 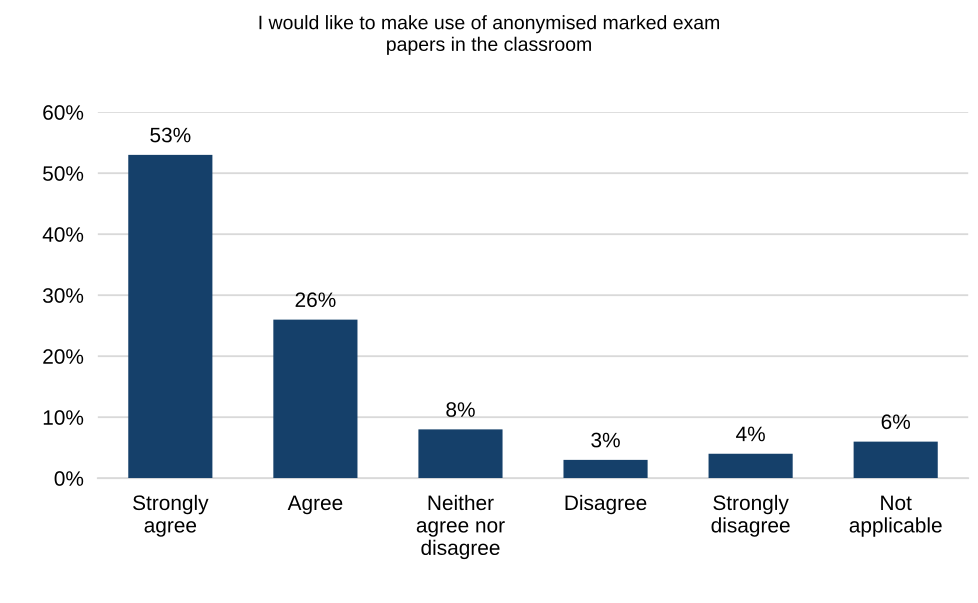 I want to click on x-tick-label: Agree, so click(x=315, y=505).